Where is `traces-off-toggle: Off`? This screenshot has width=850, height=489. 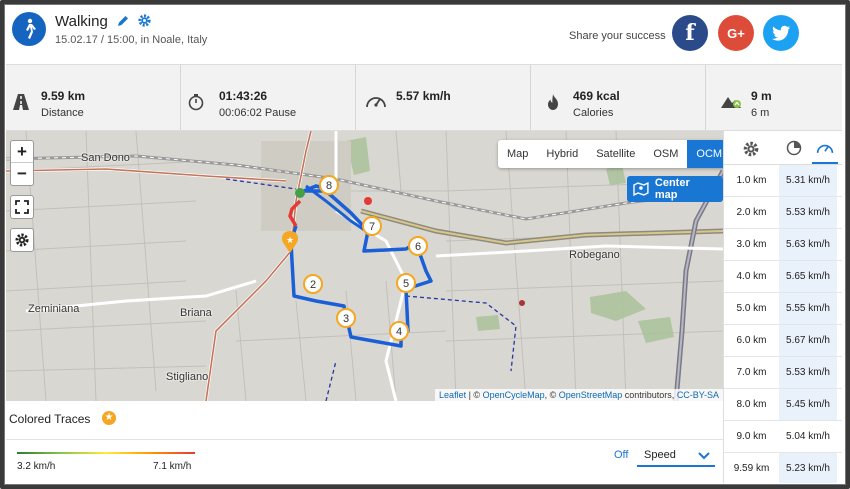
traces-off-toggle: Off is located at coordinates (621, 455).